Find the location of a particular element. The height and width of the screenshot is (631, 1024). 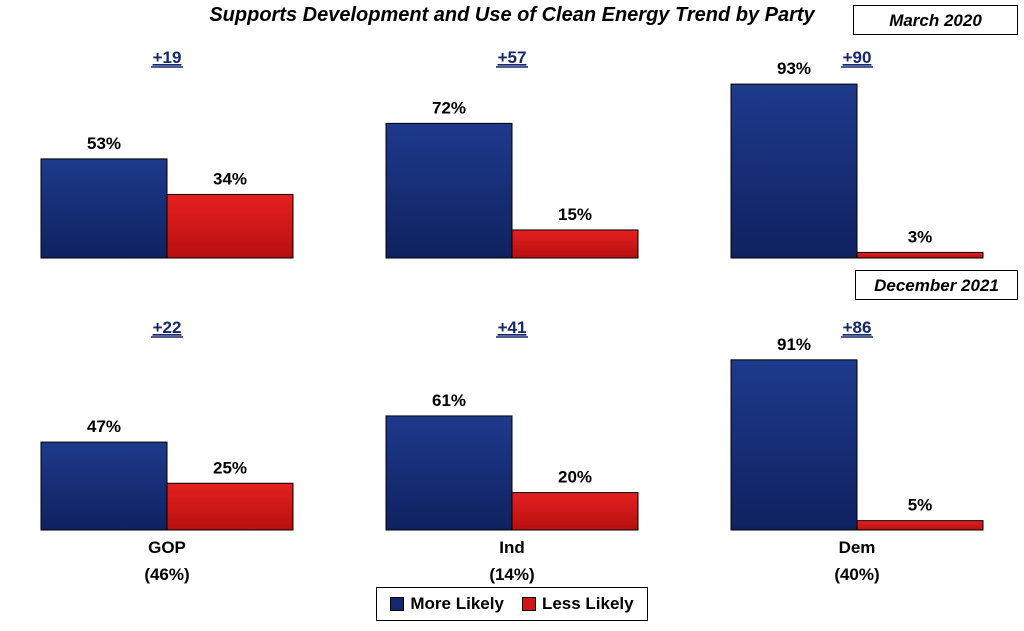

bar-more-likely-gop-march-2020 is located at coordinates (104, 208).